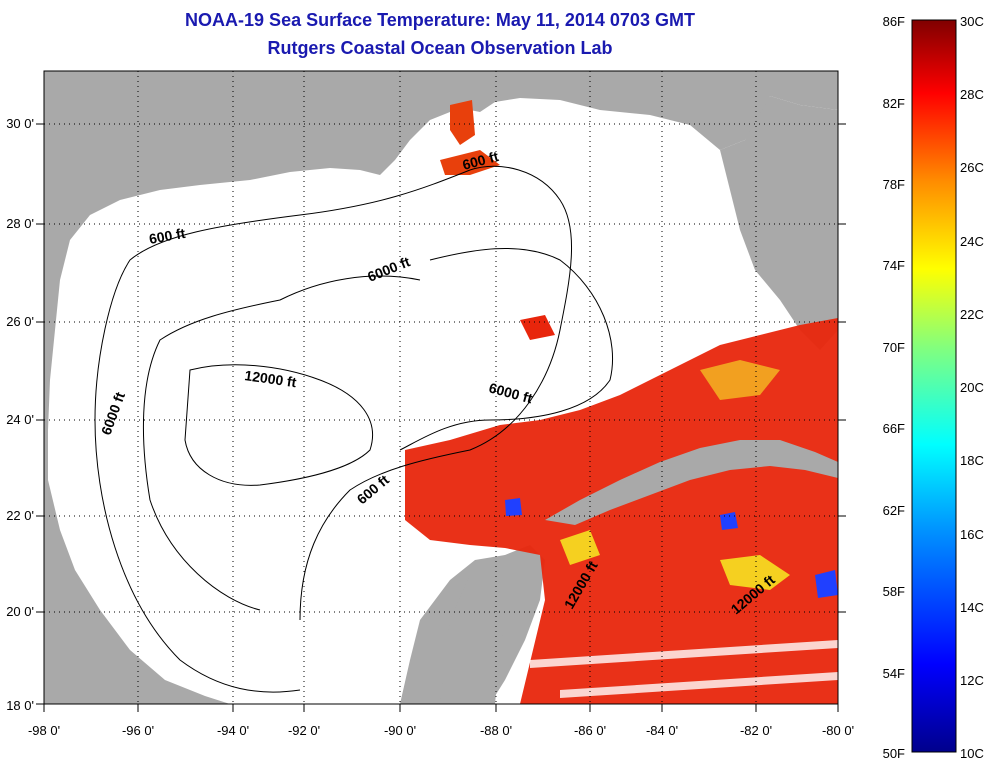 The height and width of the screenshot is (770, 992). Describe the element at coordinates (138, 730) in the screenshot. I see `x-tick-label: -96 0'` at that location.